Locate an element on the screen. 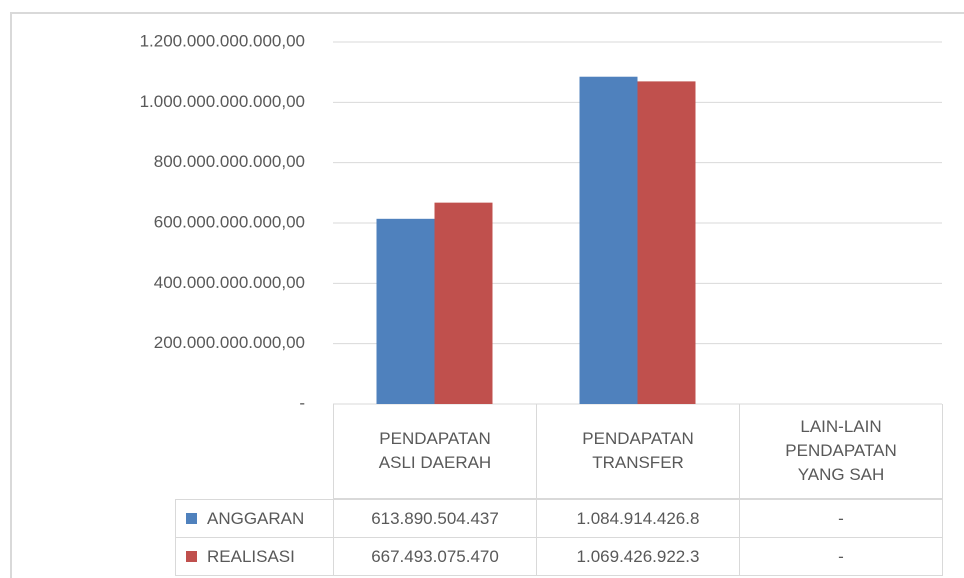 The image size is (964, 578). legend-label: REALISASI is located at coordinates (251, 556).